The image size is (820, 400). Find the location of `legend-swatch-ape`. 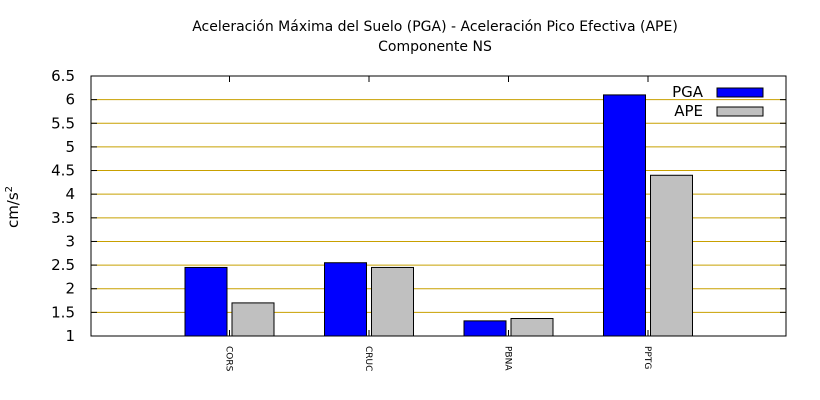

legend-swatch-ape is located at coordinates (740, 111).